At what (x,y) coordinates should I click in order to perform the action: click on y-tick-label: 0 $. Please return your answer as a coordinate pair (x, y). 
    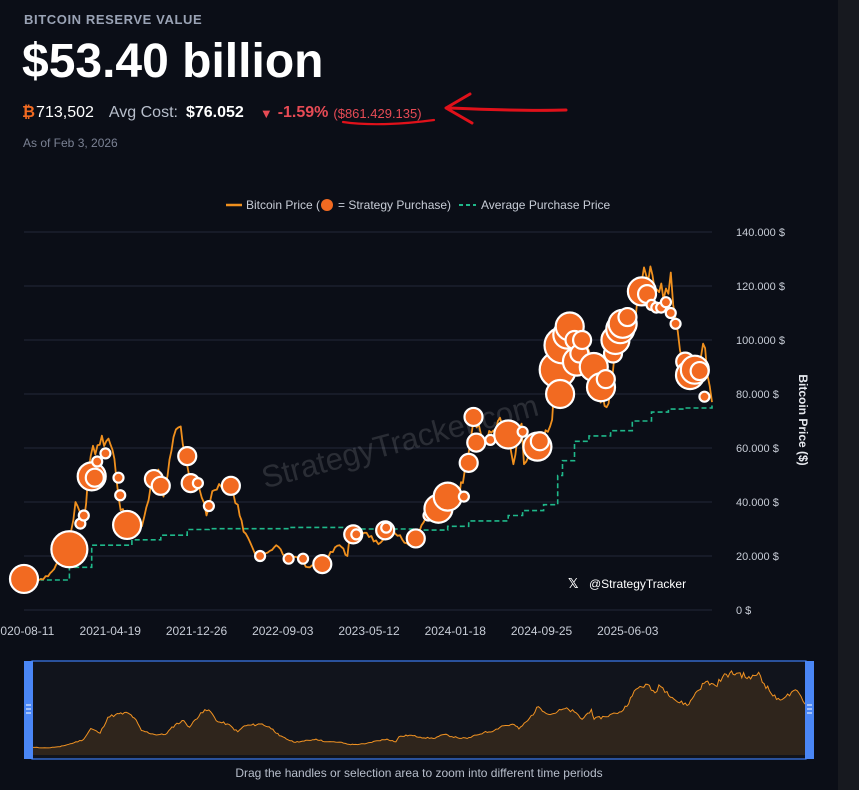
    Looking at the image, I should click on (743, 611).